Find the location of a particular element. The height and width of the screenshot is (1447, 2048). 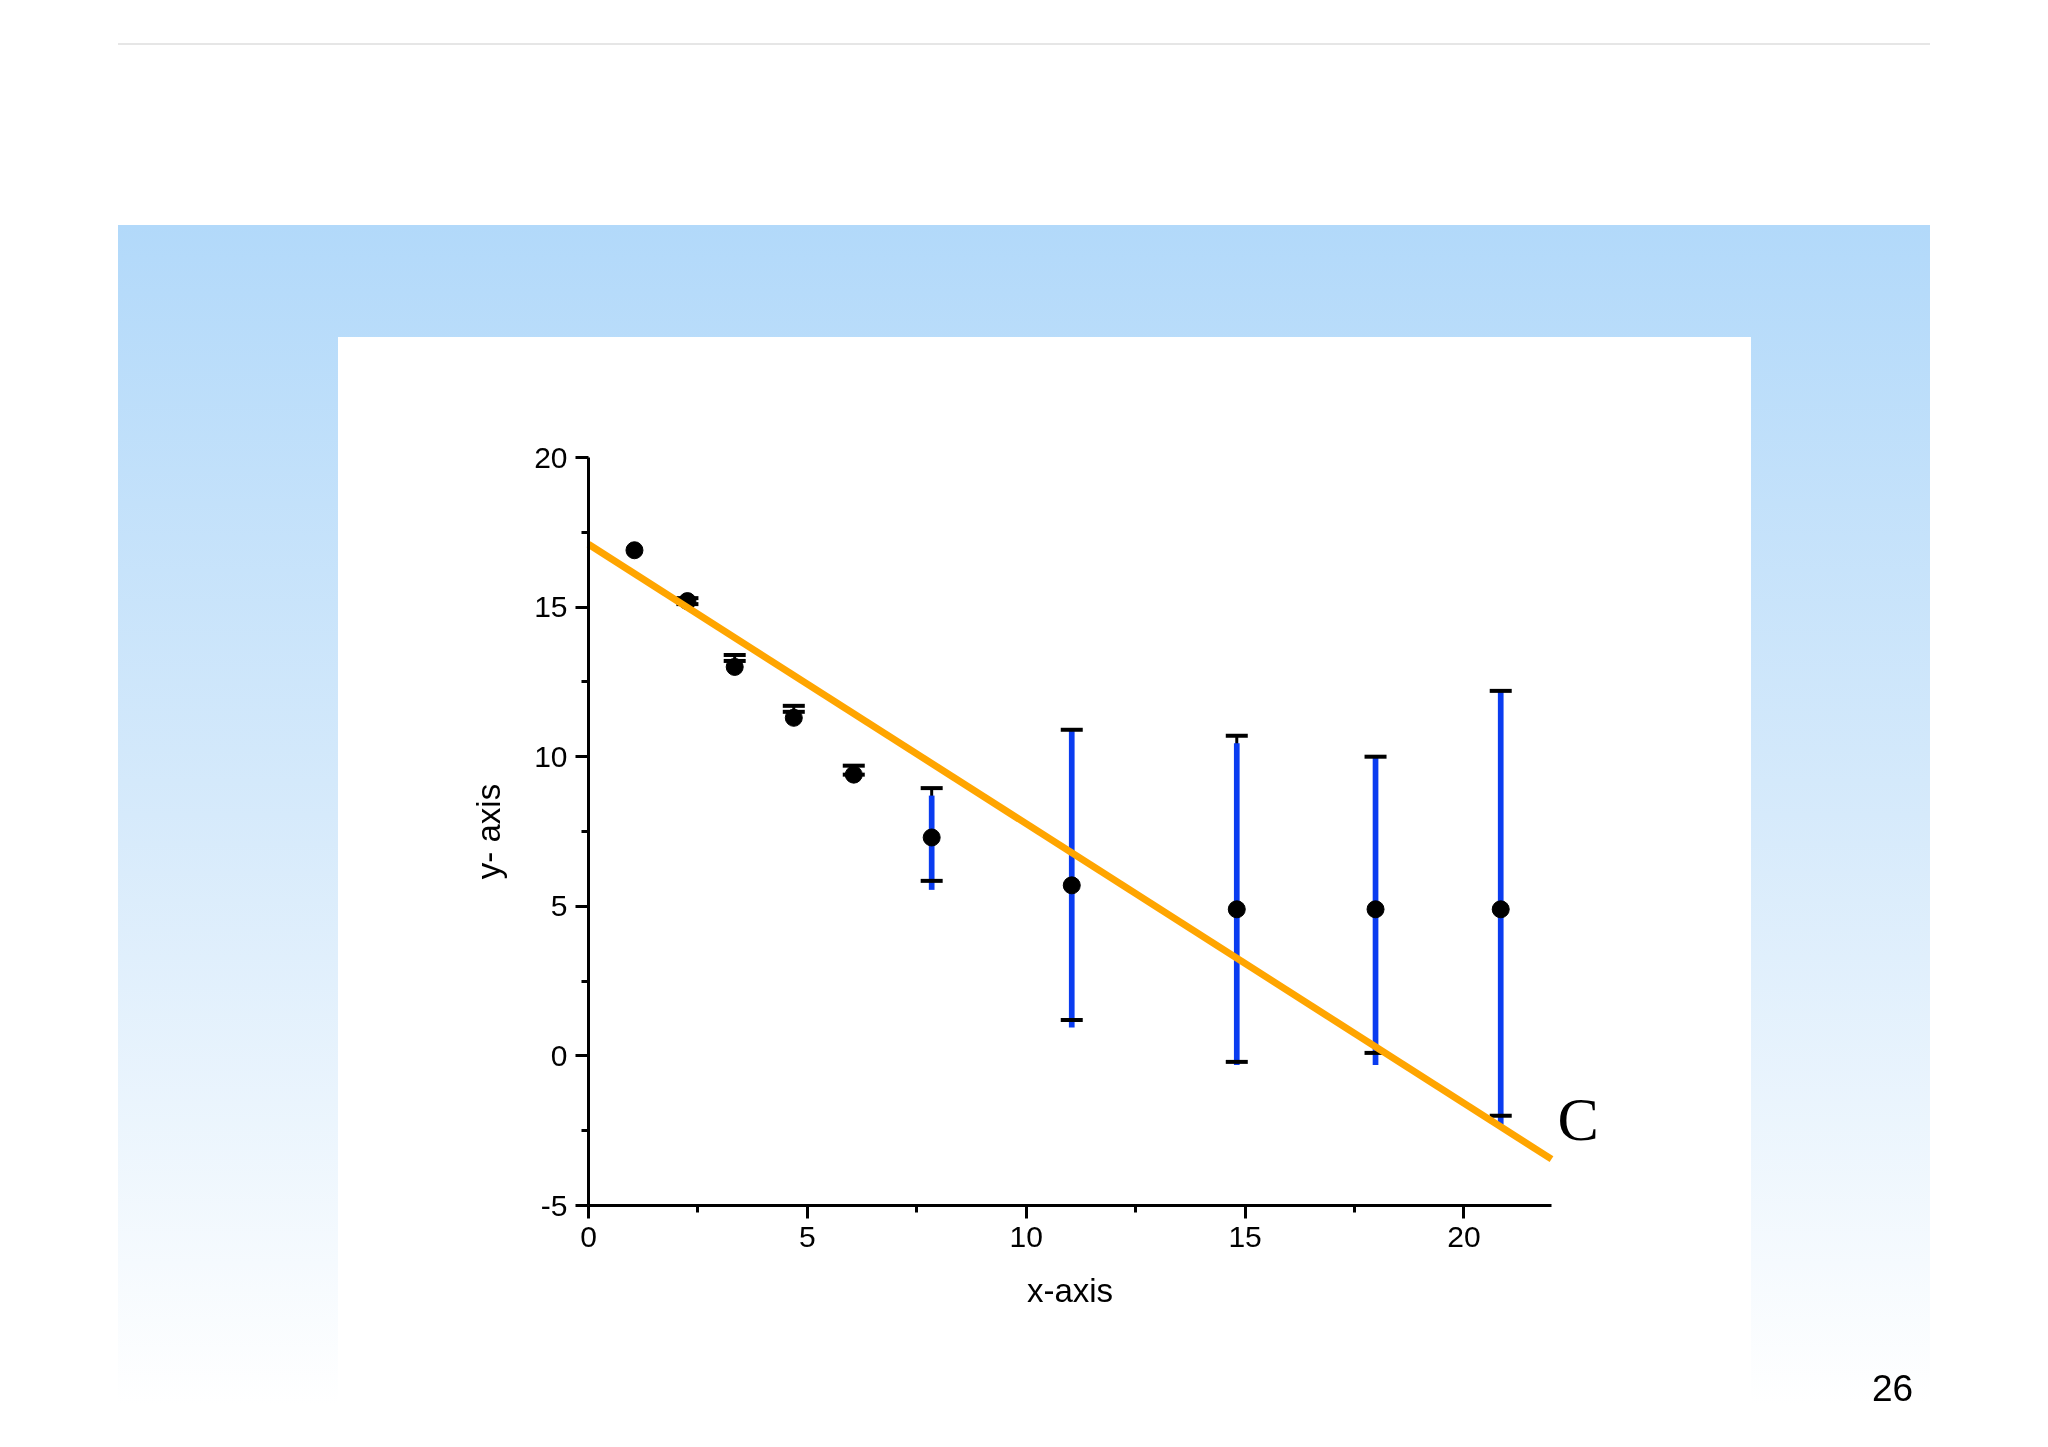

y-tick-label: 15 is located at coordinates (551, 607).